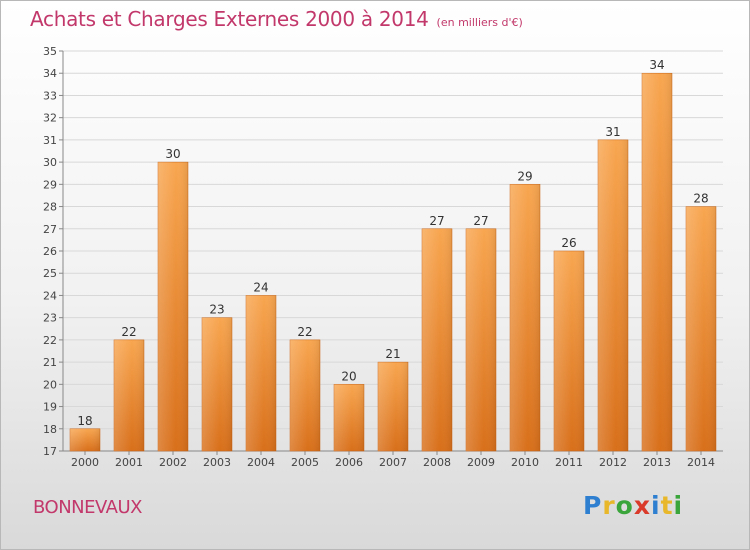  I want to click on x-tick-label: 2008, so click(437, 462).